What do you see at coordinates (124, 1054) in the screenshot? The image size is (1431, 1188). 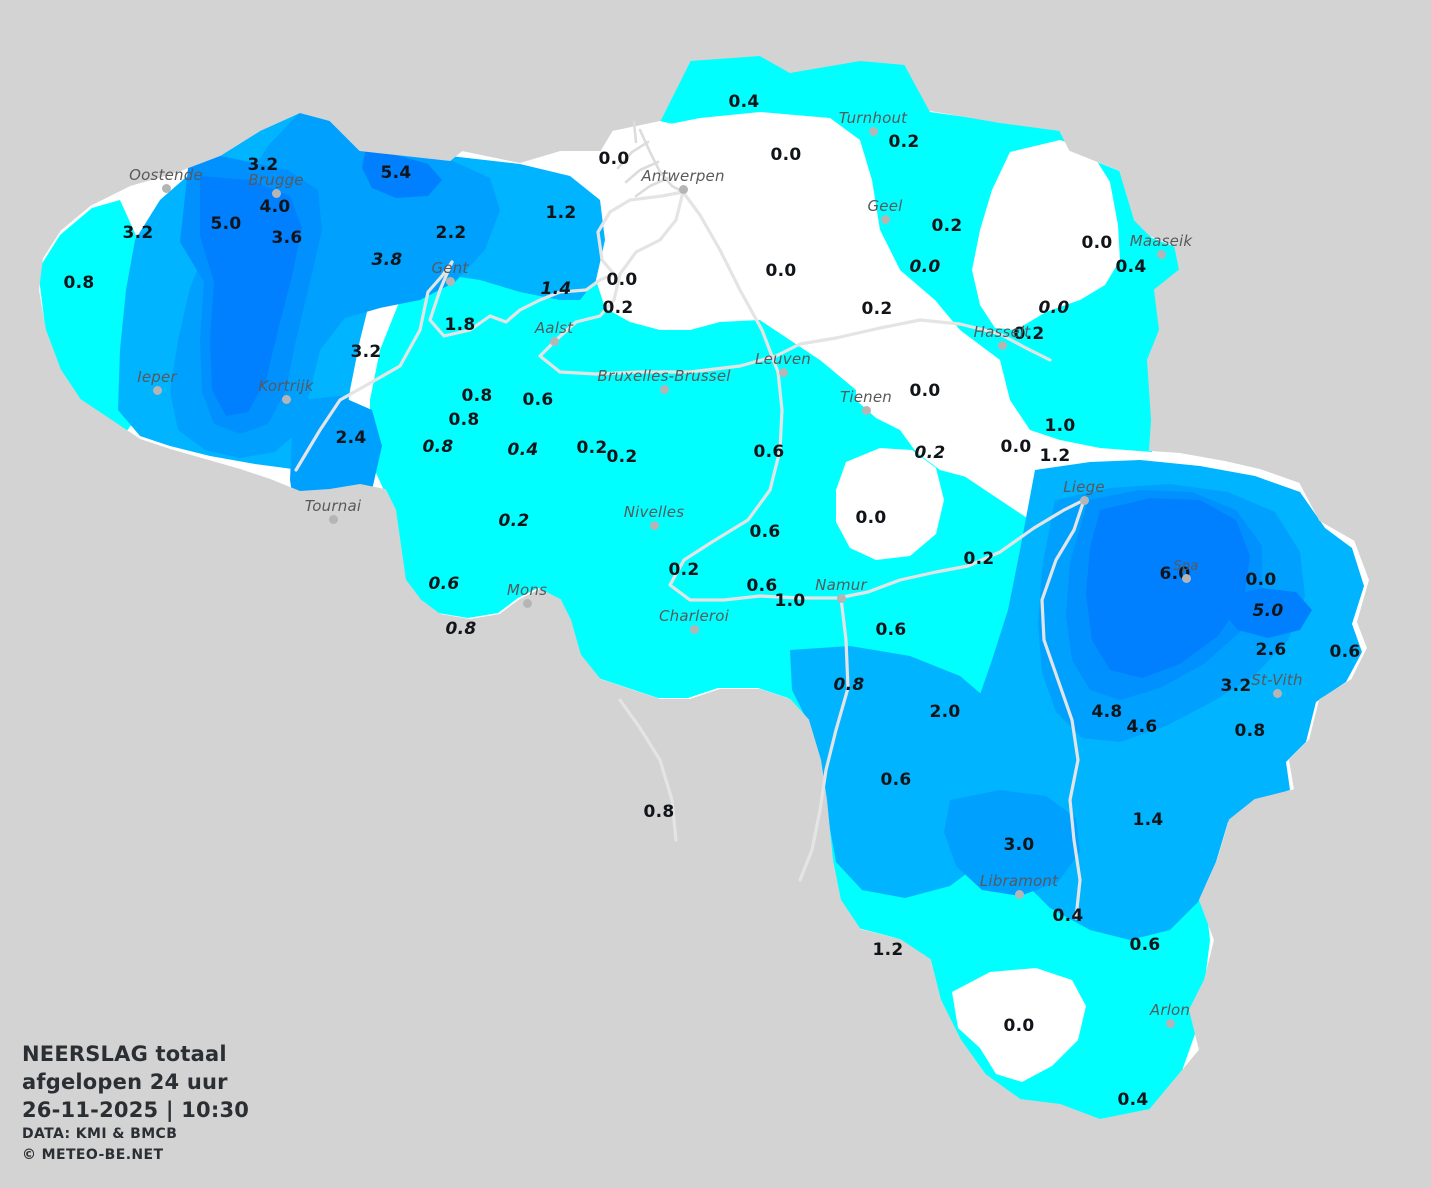 I see `caption-title: NEERSLAG totaal` at bounding box center [124, 1054].